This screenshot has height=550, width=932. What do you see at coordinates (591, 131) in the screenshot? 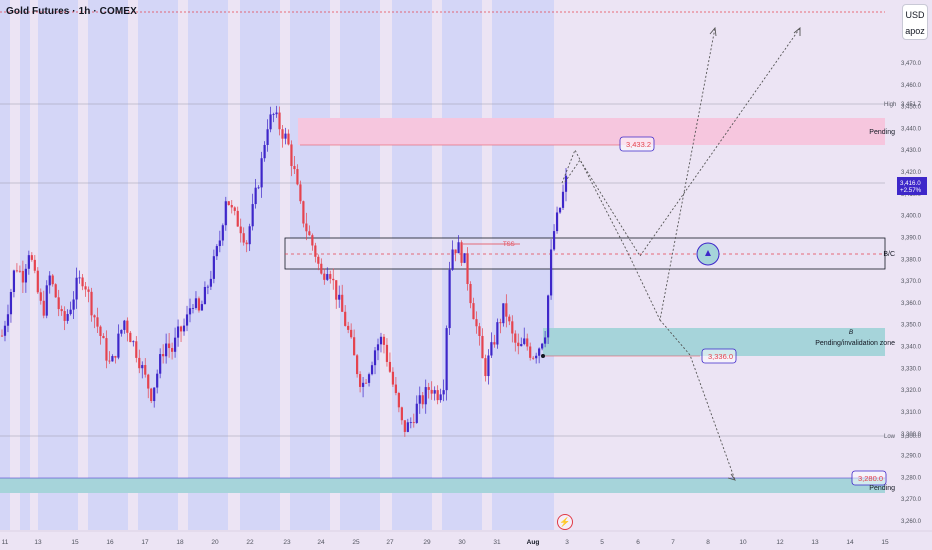
I see `supply-zone` at bounding box center [591, 131].